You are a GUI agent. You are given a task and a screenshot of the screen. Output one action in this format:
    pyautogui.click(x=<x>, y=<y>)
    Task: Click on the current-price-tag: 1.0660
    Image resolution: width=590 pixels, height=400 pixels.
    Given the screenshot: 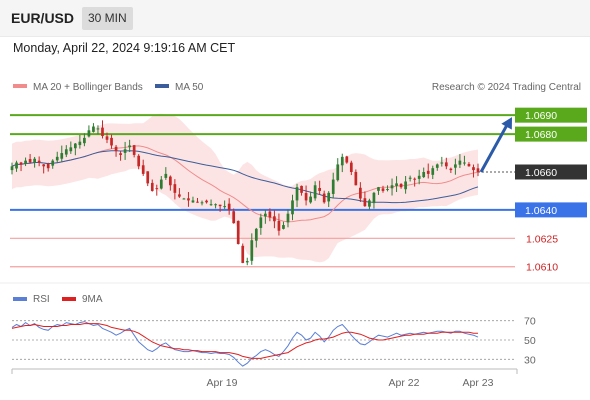 What is the action you would take?
    pyautogui.click(x=551, y=172)
    